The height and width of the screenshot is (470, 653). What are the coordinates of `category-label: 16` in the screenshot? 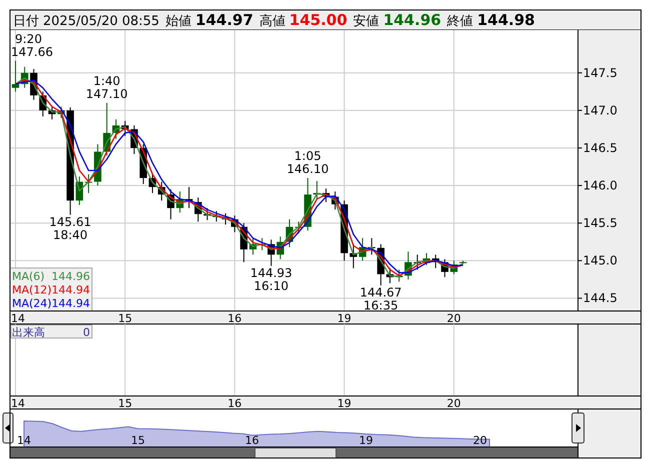 It's located at (235, 403).